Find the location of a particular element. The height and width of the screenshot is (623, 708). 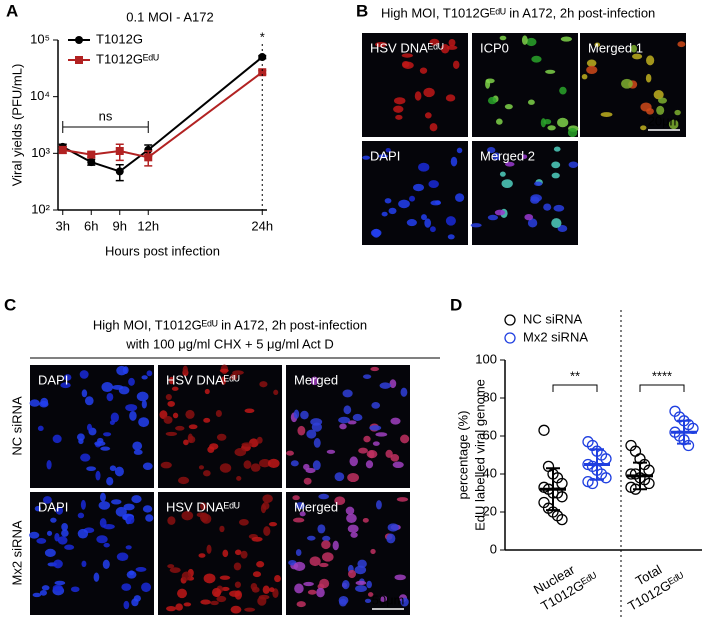

micrograph: ICP0 is located at coordinates (525, 85).